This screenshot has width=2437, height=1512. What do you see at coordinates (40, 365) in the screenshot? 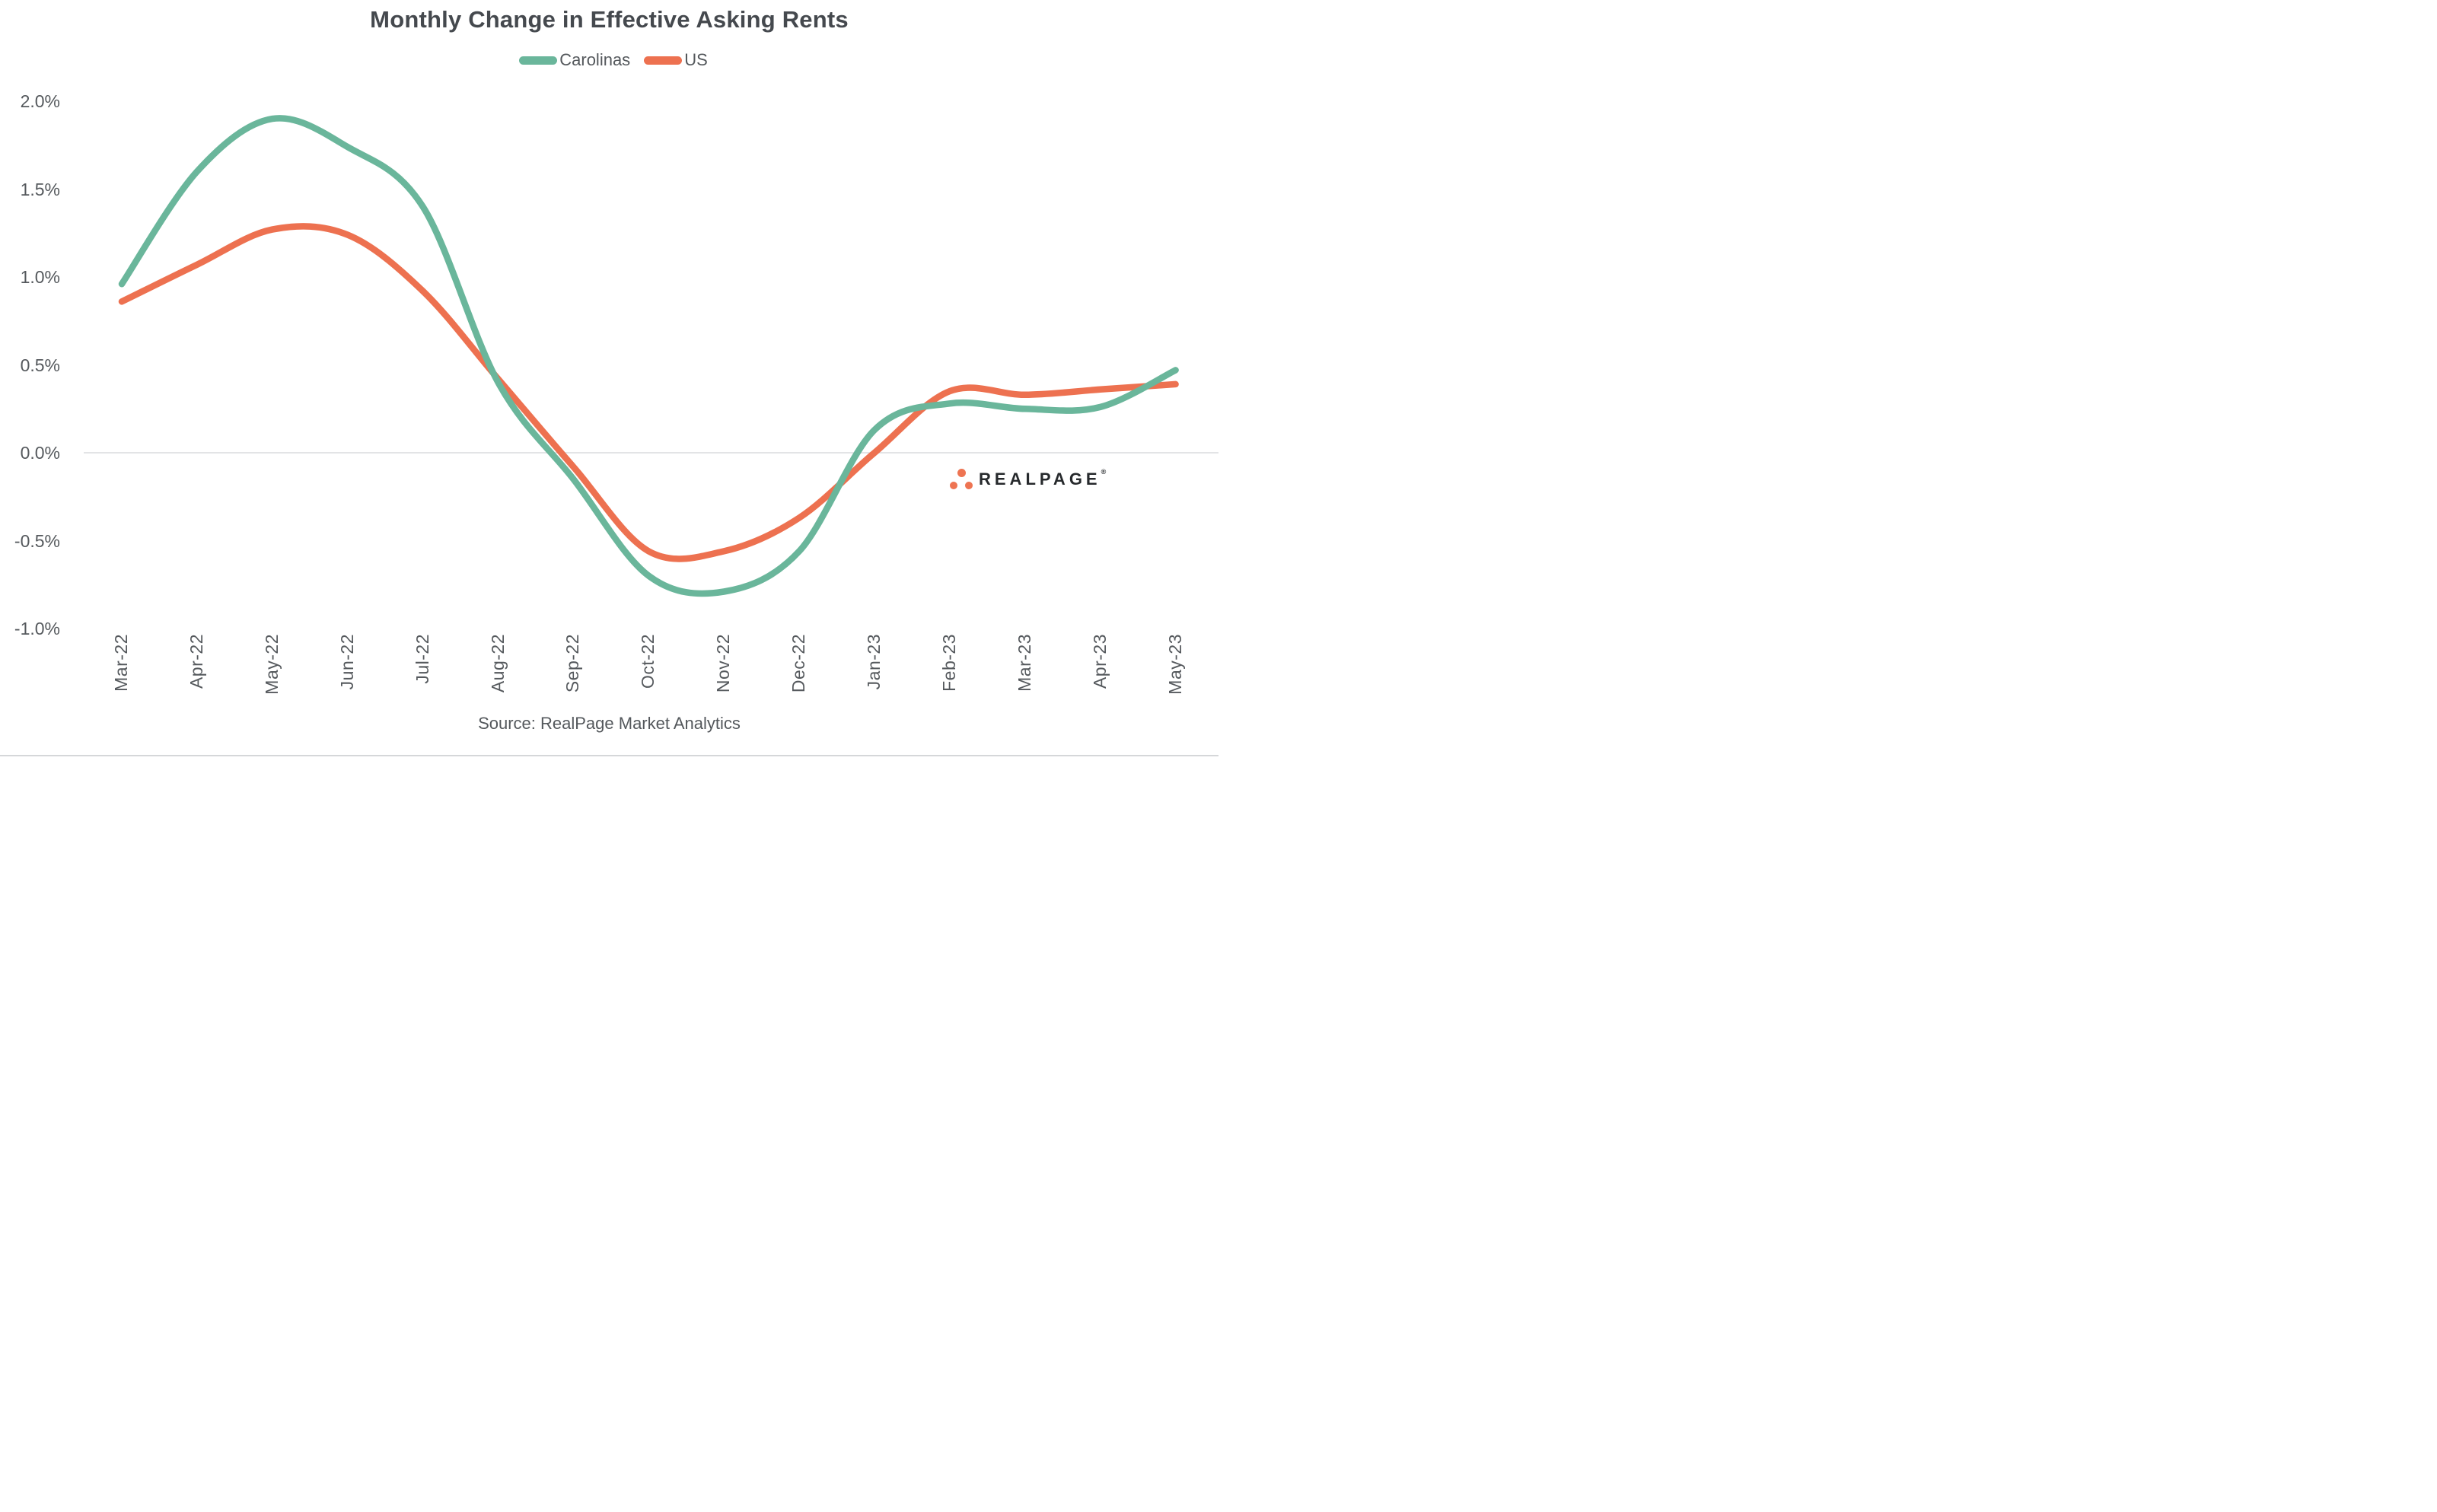
I see `y-tick-label: 0.5%` at bounding box center [40, 365].